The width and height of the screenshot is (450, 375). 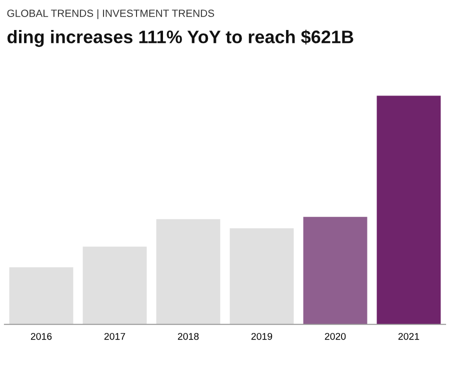 I want to click on x-tick-label: 2020, so click(x=335, y=336).